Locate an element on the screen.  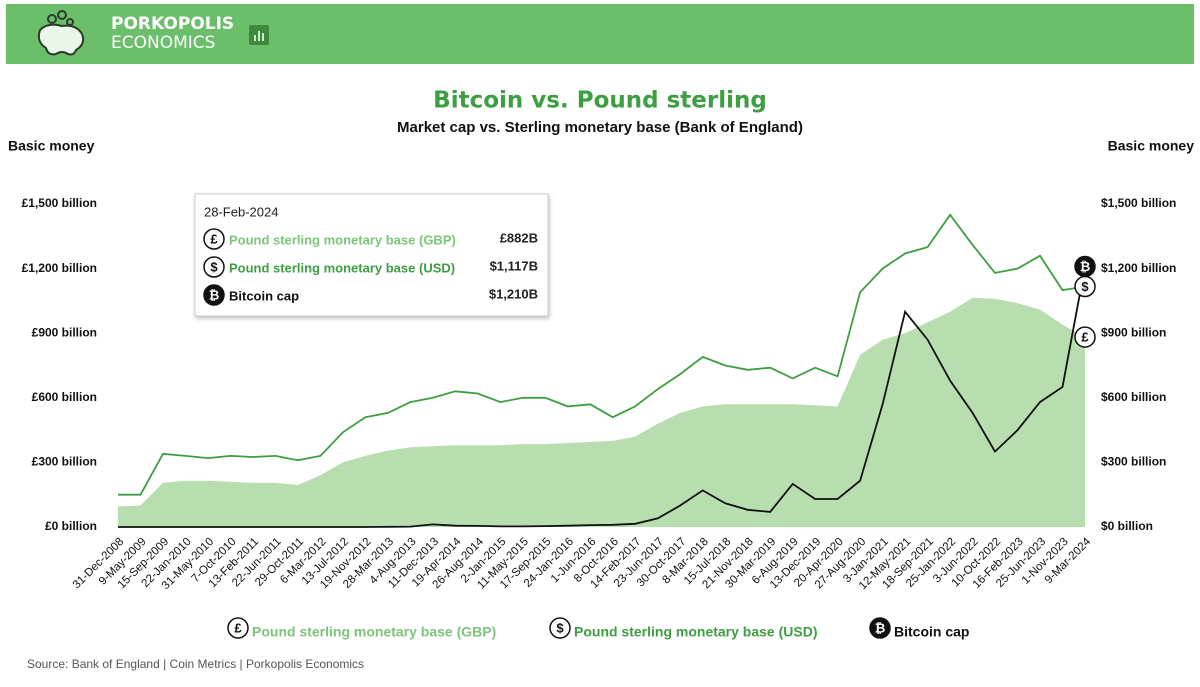
y2-tick-label: $300 billion is located at coordinates (1133, 462).